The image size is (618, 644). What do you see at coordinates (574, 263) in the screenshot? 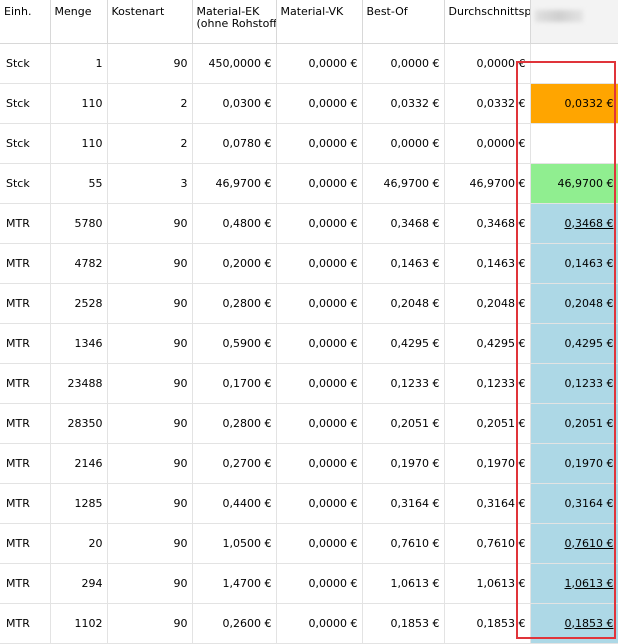
I see `cell-highlighted-price: 0,1463 €` at bounding box center [574, 263].